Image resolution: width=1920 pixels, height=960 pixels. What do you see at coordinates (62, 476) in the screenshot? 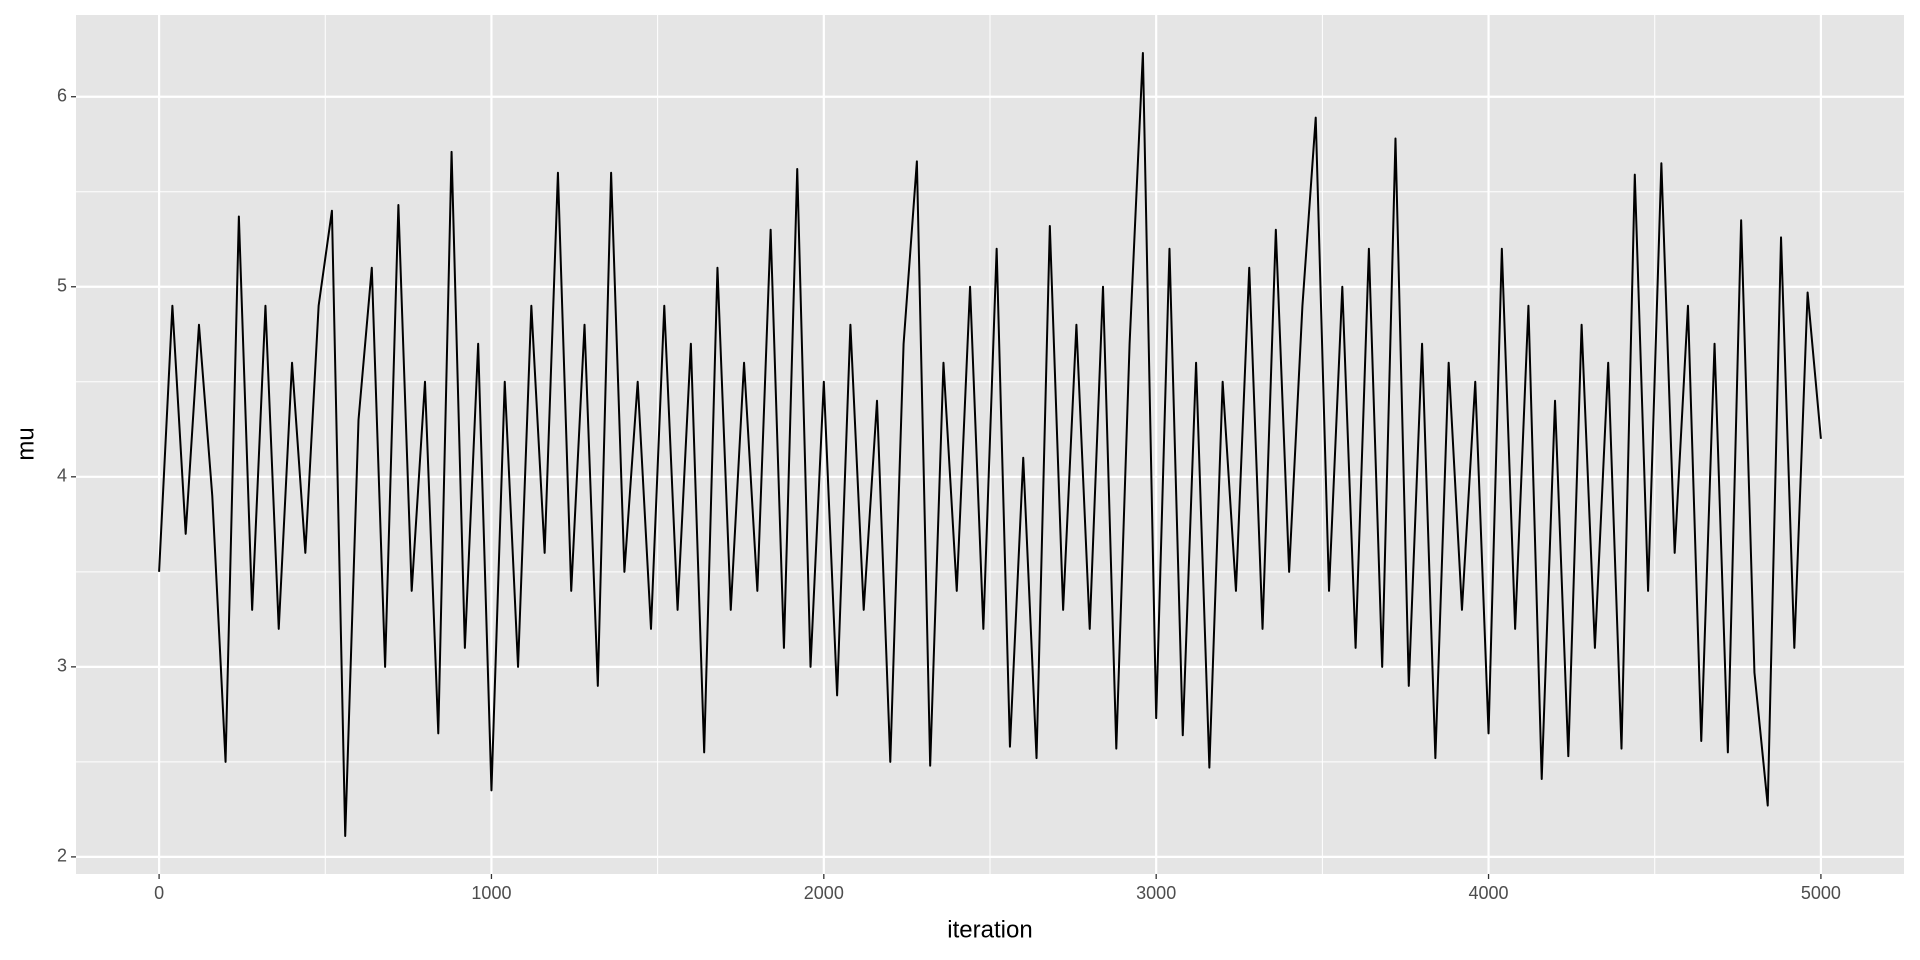
I see `y-tick-label: 4` at bounding box center [62, 476].